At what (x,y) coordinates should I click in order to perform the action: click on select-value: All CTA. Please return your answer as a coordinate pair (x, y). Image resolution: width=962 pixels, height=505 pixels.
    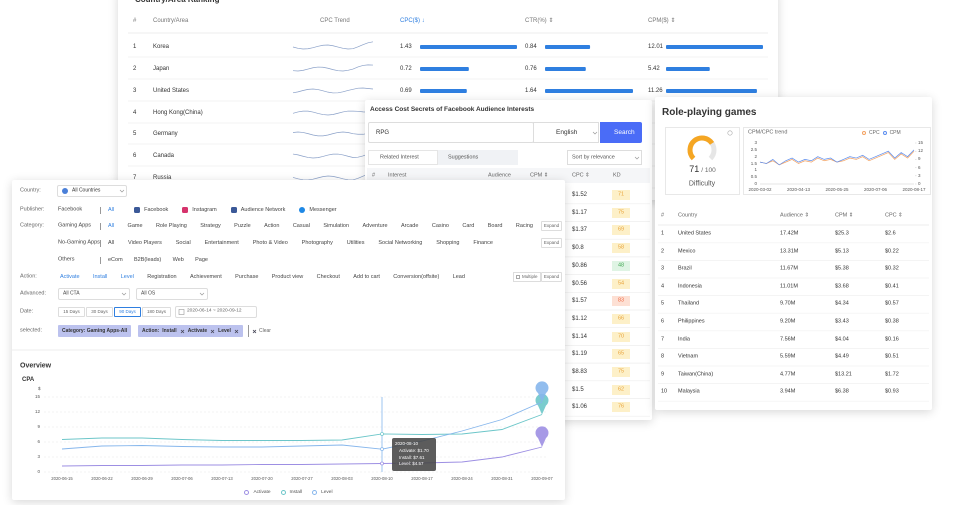
    Looking at the image, I should click on (71, 293).